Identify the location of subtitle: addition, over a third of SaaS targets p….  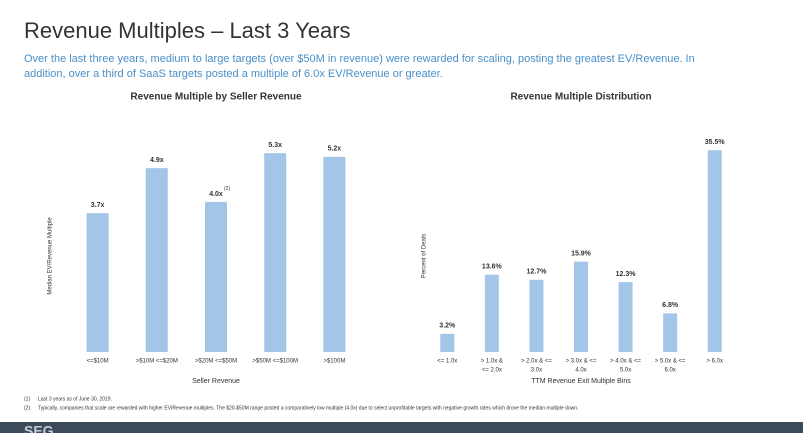
(233, 74).